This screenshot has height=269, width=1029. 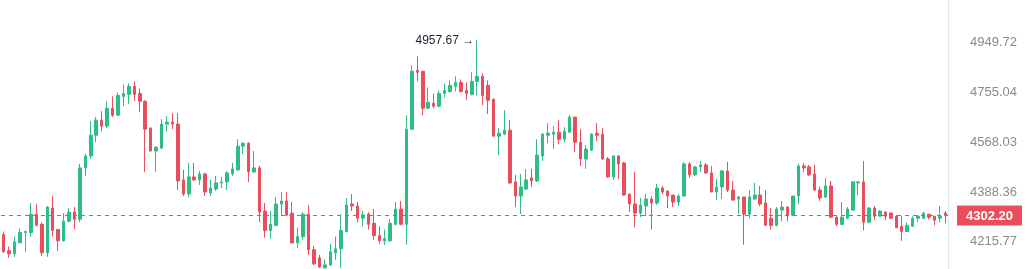 What do you see at coordinates (445, 39) in the screenshot?
I see `annotation: 4957.67 →` at bounding box center [445, 39].